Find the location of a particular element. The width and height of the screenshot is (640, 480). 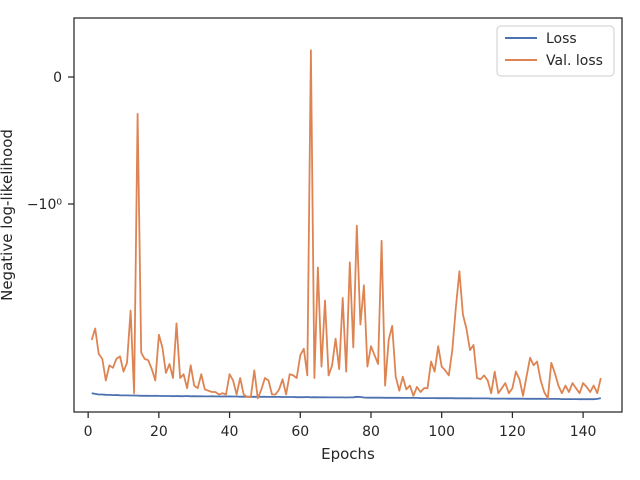

x-axis: 0 20 40 60 80 100 120 140 is located at coordinates (340, 426).